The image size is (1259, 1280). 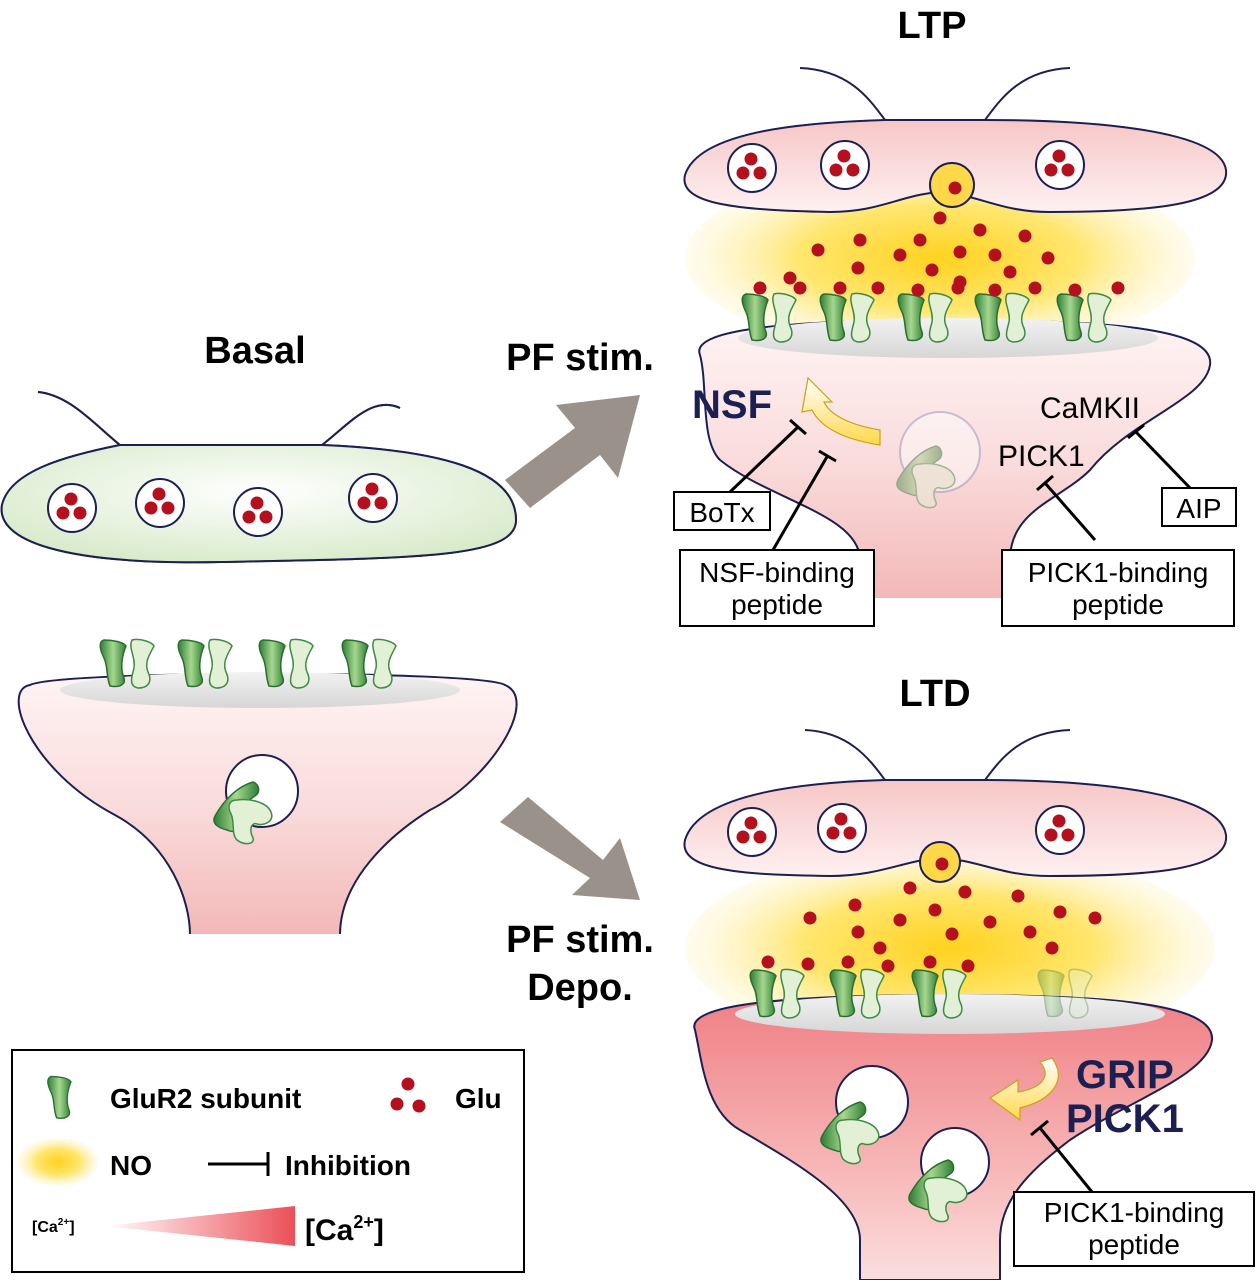 I want to click on botx-box, so click(x=722, y=511).